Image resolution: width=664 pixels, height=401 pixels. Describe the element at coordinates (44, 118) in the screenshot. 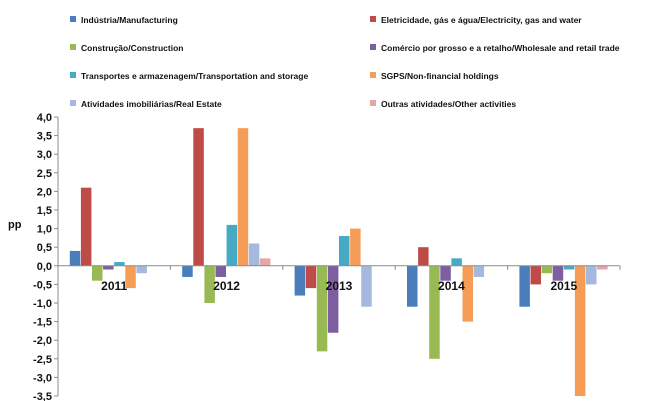

I see `y-tick-label: 4,0` at that location.